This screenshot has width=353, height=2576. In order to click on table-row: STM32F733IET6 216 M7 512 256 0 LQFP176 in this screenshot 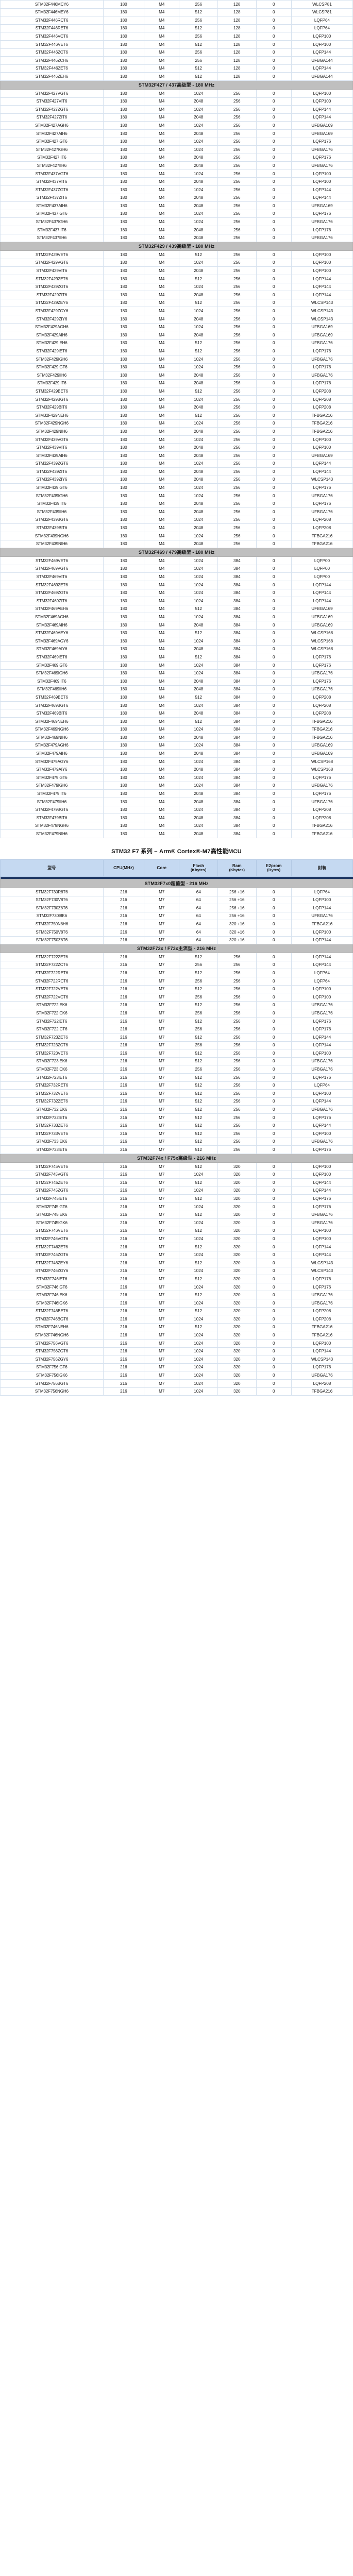, I will do `click(176, 1149)`.